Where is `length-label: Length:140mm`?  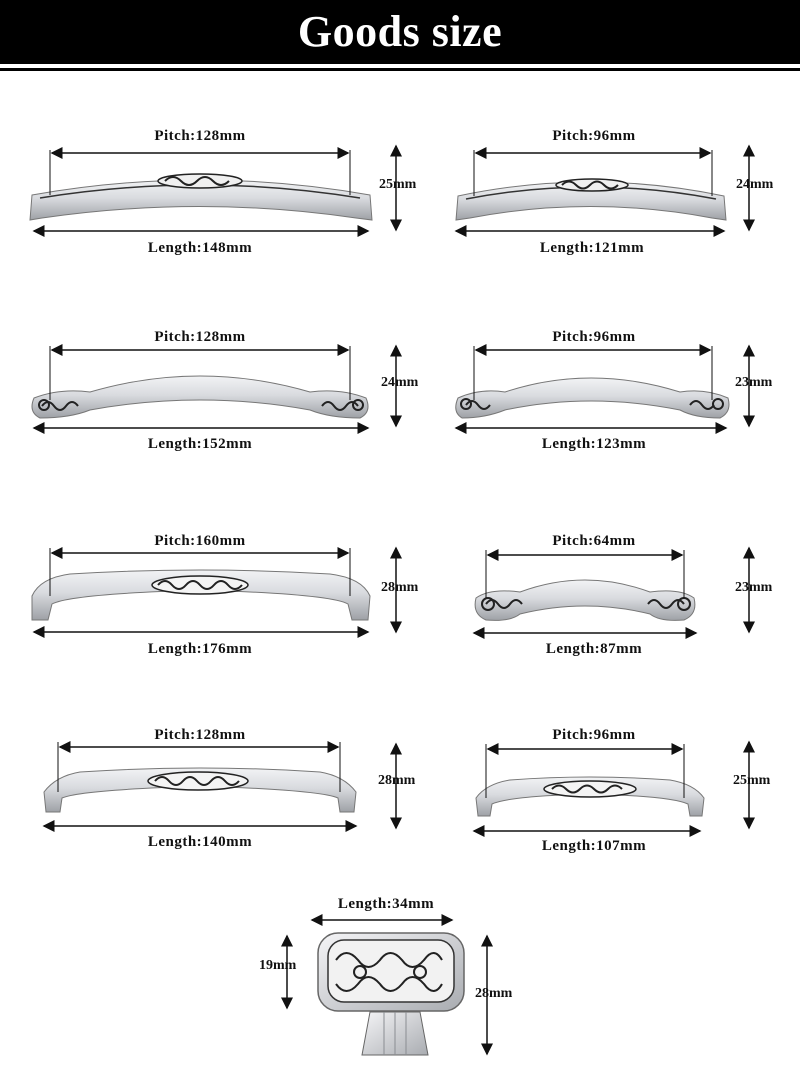 length-label: Length:140mm is located at coordinates (200, 842).